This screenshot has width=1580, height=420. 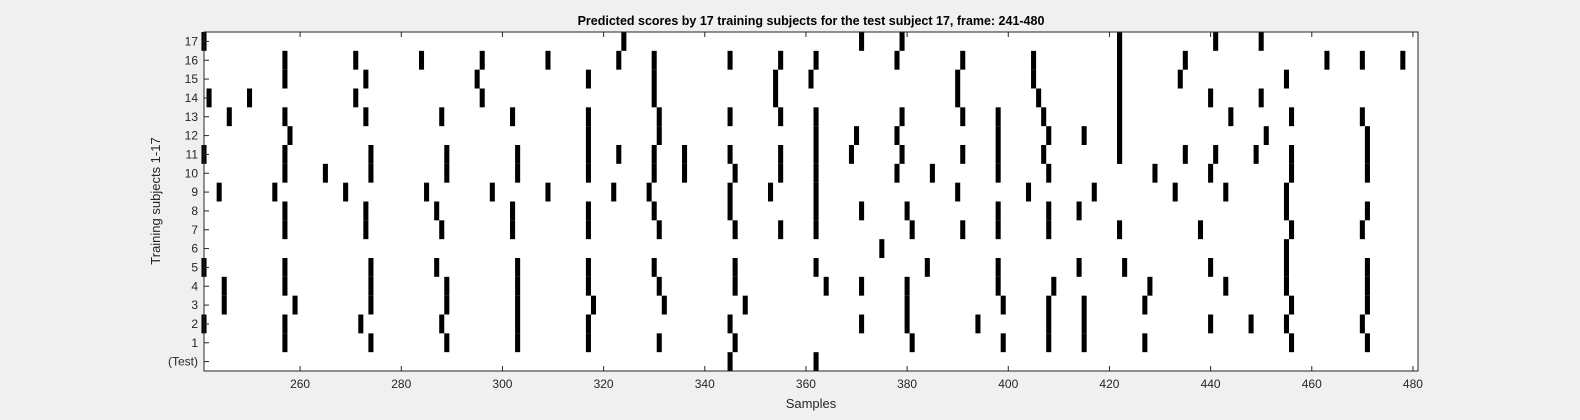 I want to click on x-tick-label: 260, so click(x=300, y=384).